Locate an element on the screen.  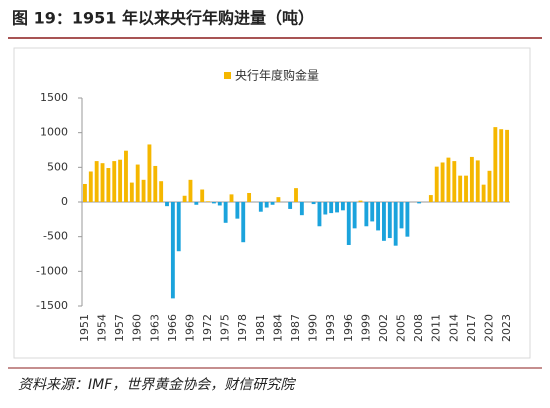
x-tick-label: 1954 is located at coordinates (102, 328).